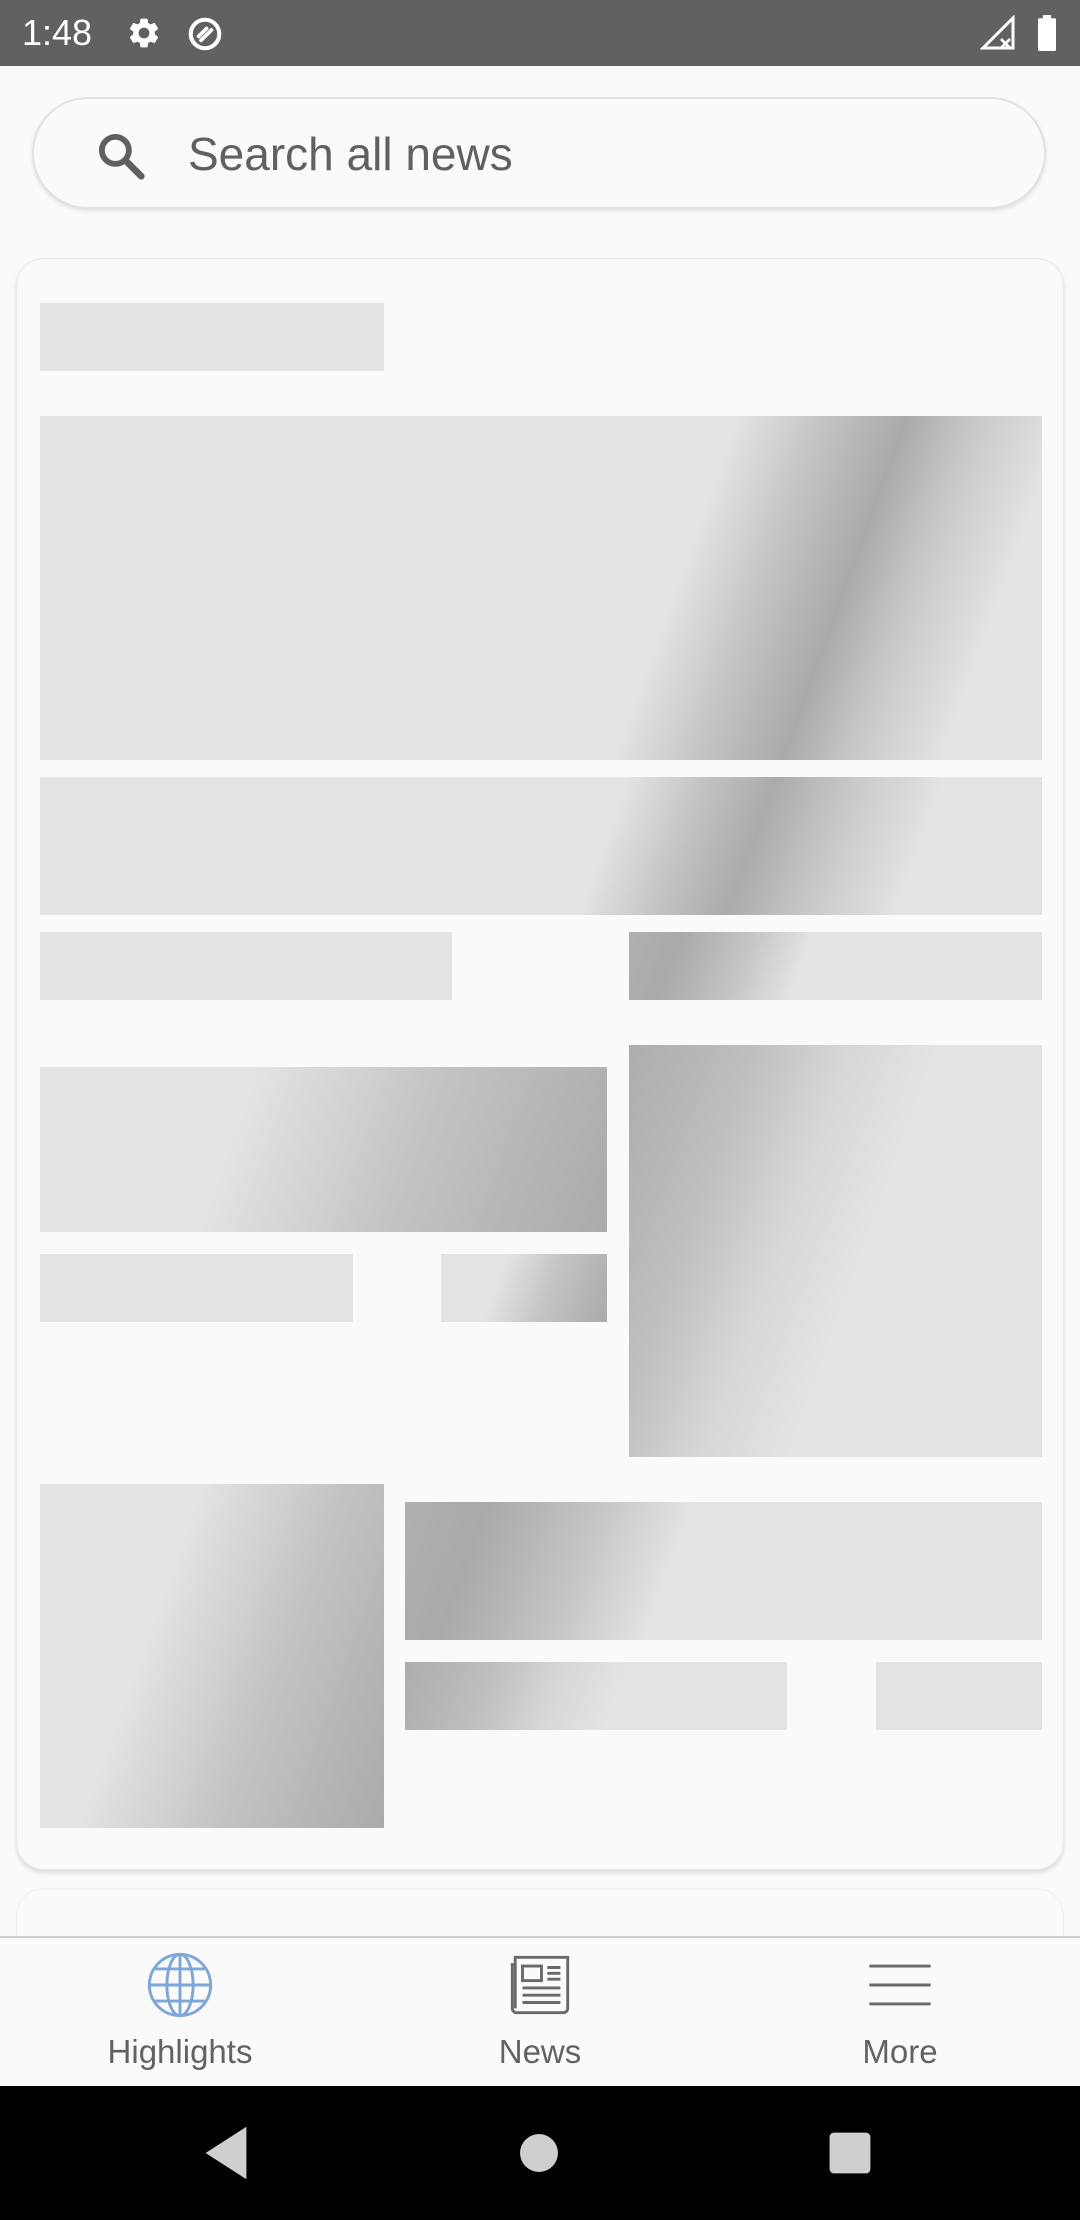  Describe the element at coordinates (212, 337) in the screenshot. I see `skeleton-heading` at that location.